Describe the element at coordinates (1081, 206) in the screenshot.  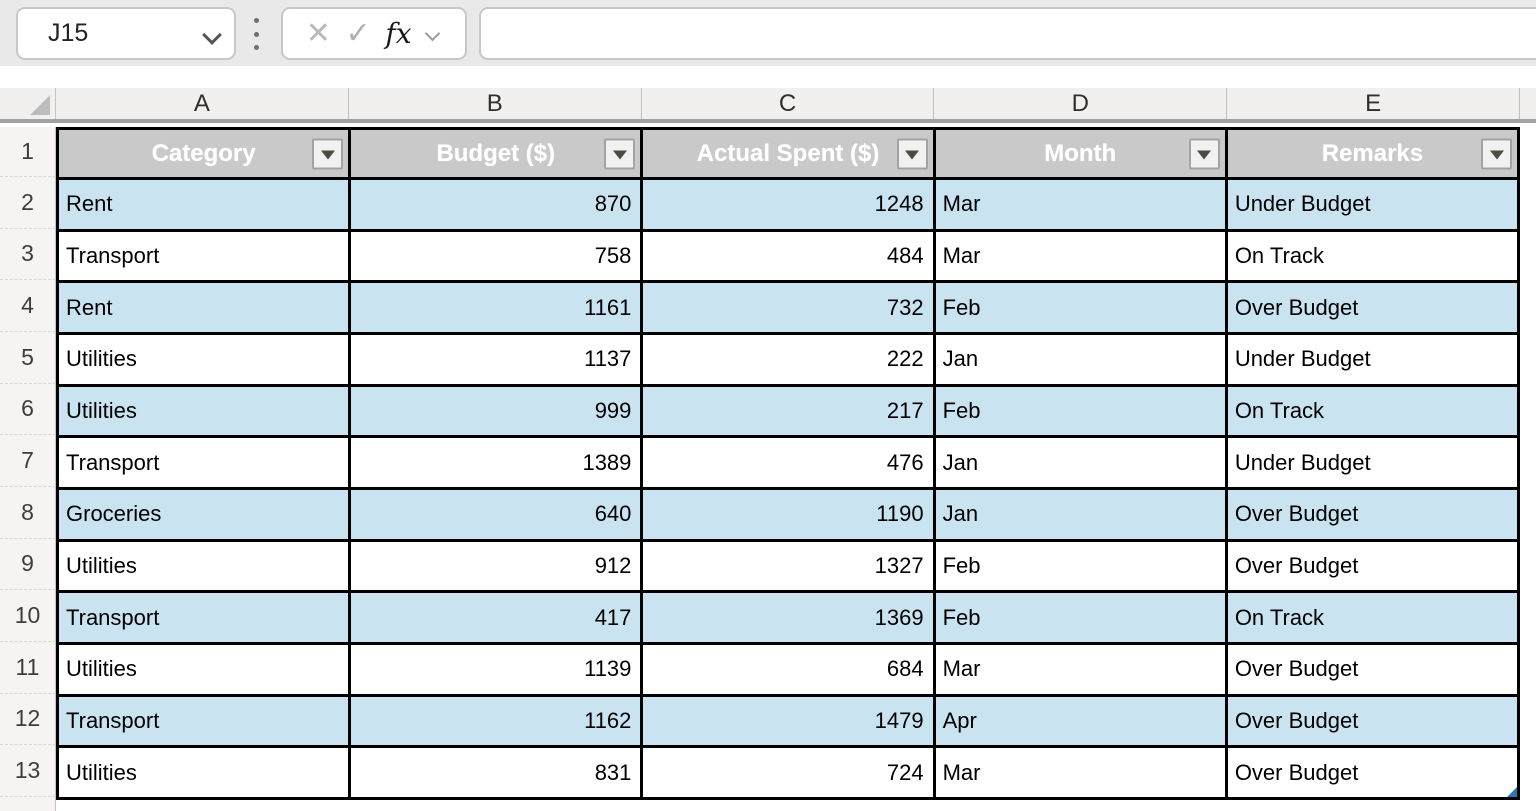
I see `cell-D2: Mar` at that location.